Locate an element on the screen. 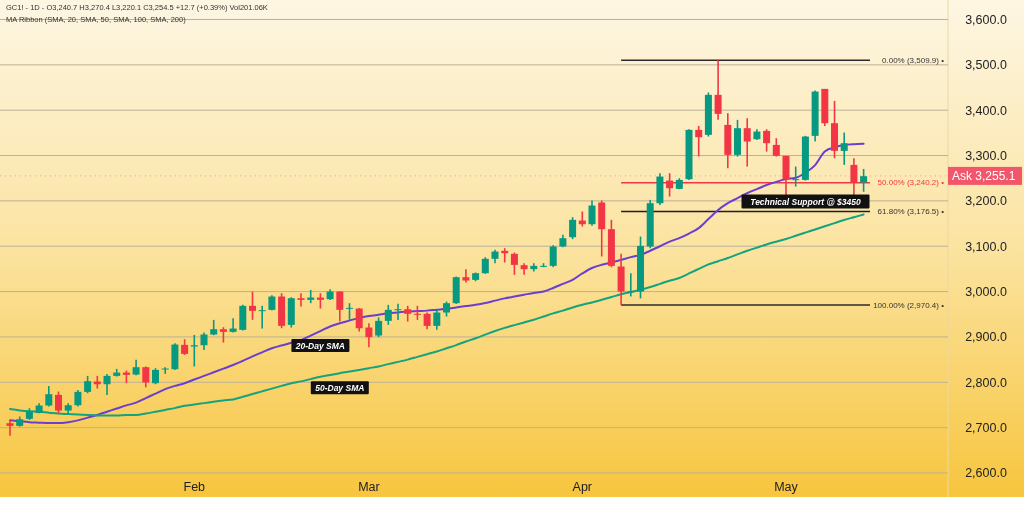 This screenshot has width=1024, height=516. x-tick-label: Apr is located at coordinates (582, 487).